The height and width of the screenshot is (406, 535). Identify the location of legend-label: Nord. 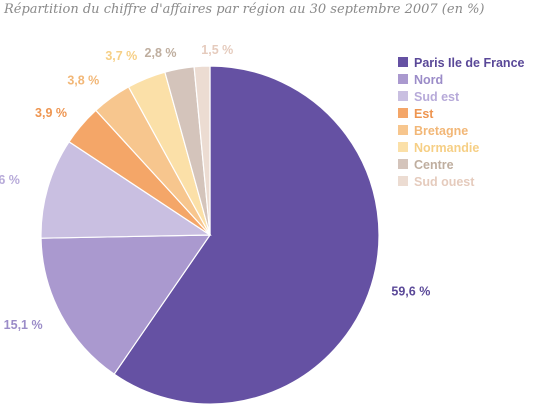
(428, 80).